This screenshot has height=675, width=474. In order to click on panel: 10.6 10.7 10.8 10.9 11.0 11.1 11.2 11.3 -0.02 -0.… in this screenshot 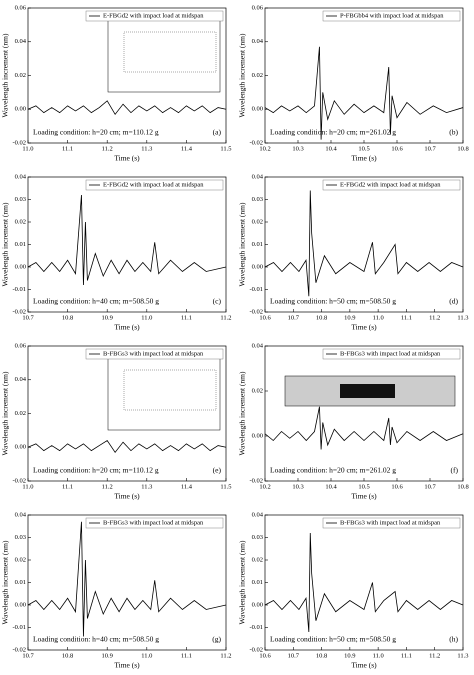, I will do `click(353, 590)`.